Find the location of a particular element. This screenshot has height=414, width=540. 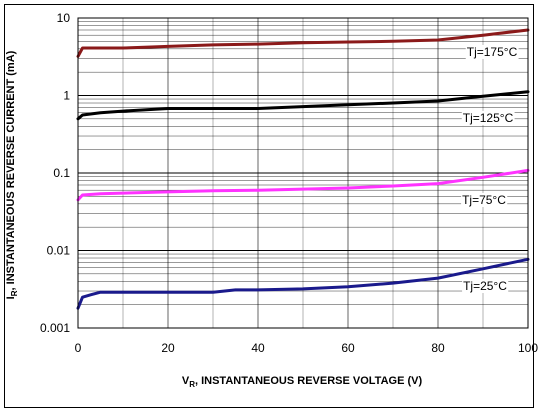

x-tick-label: 20 is located at coordinates (168, 348).